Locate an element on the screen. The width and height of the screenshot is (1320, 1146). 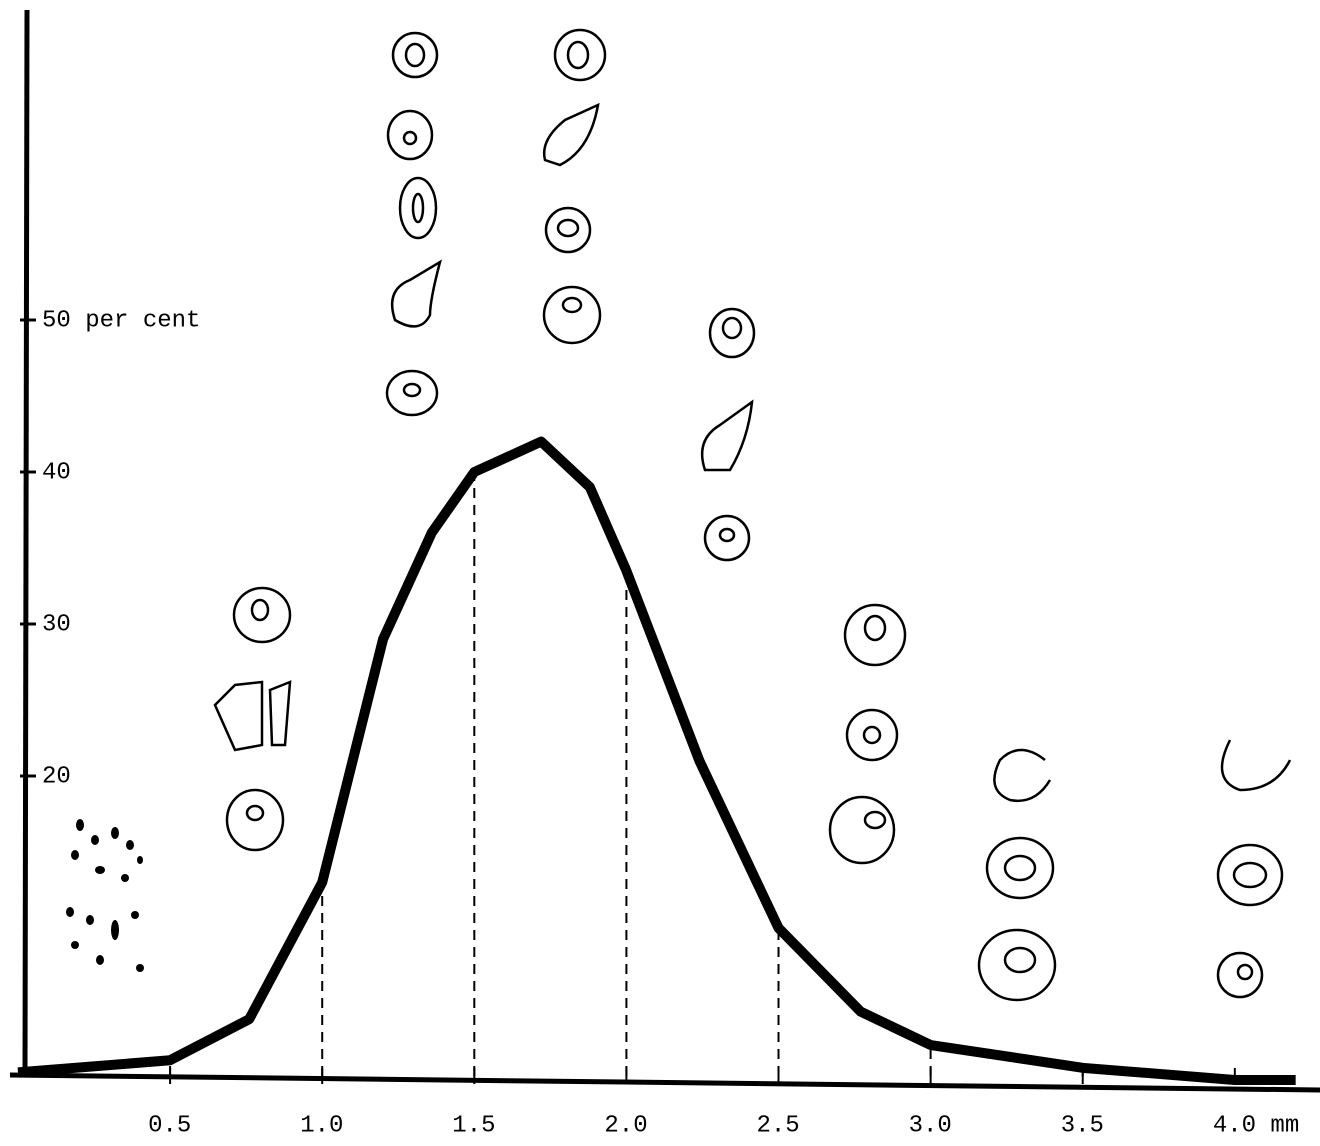
x-tick-label: 1.0 is located at coordinates (321, 1125).